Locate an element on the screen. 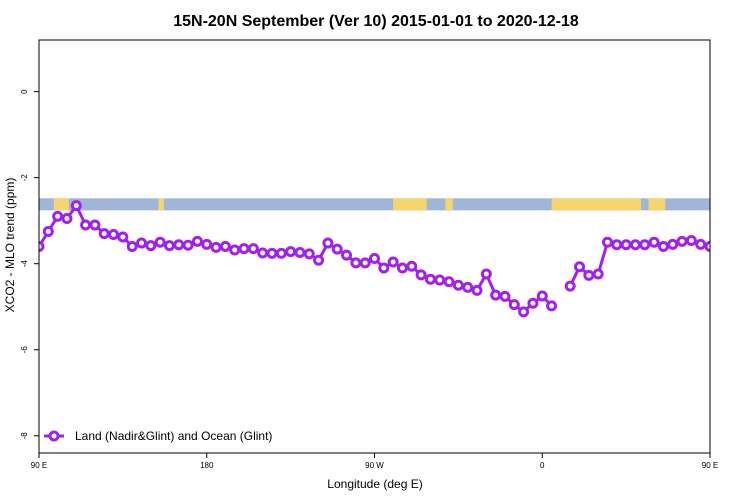  land-ocean-strip is located at coordinates (374, 204).